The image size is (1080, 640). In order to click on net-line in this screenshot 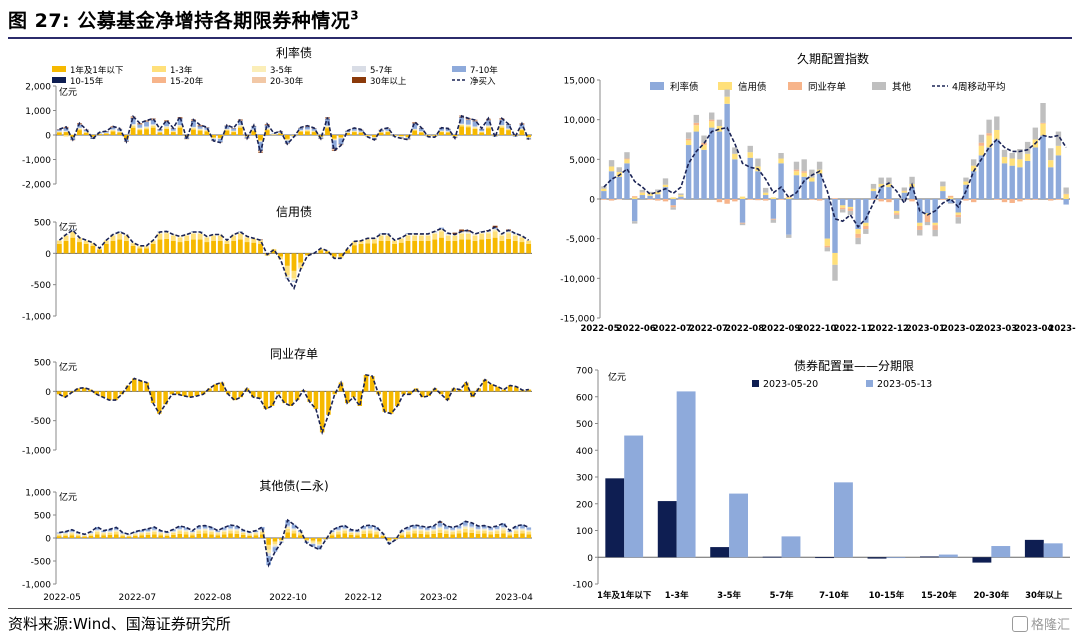, I will do `click(294, 258)`.